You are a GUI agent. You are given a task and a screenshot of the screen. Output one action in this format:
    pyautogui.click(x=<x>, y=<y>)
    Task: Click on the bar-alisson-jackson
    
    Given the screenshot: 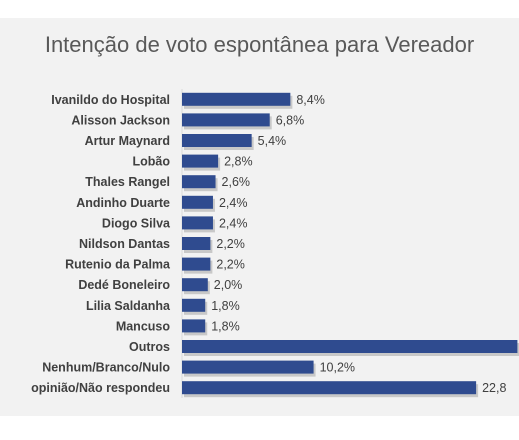 What is the action you would take?
    pyautogui.click(x=226, y=120)
    